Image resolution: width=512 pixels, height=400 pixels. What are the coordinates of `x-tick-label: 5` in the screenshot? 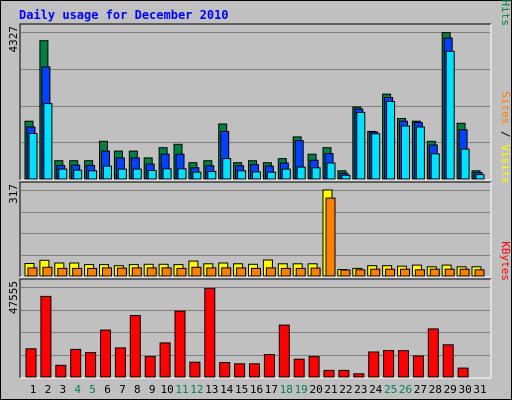 It's located at (92, 389).